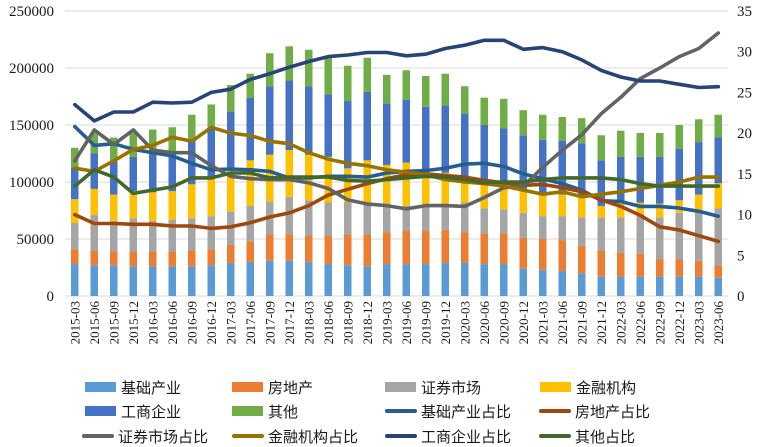  I want to click on x-tick-label: 2016-03, so click(152, 322).